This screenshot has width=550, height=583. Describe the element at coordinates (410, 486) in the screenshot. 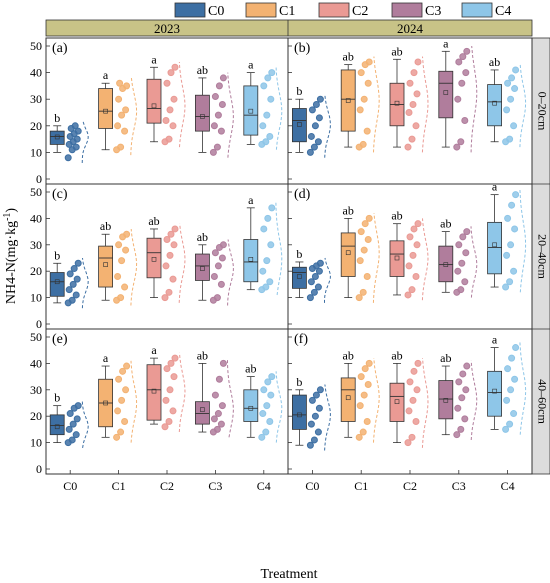

I see `x-tick-label: C2` at that location.